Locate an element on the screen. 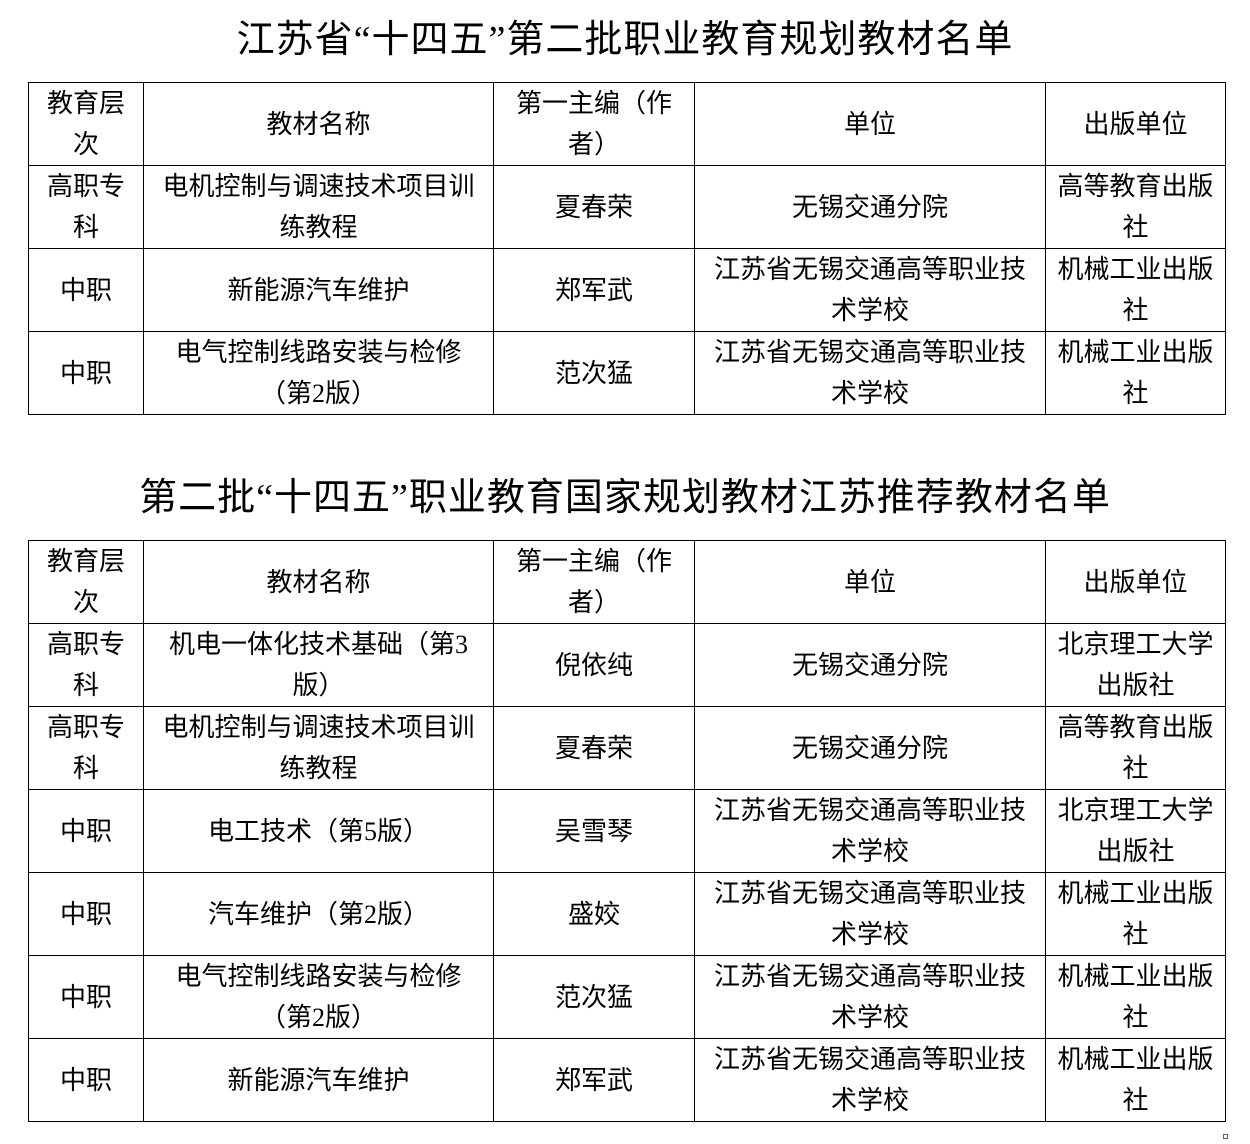 The height and width of the screenshot is (1144, 1250). cell-textbook-name: 电工技术（第5版） is located at coordinates (318, 831).